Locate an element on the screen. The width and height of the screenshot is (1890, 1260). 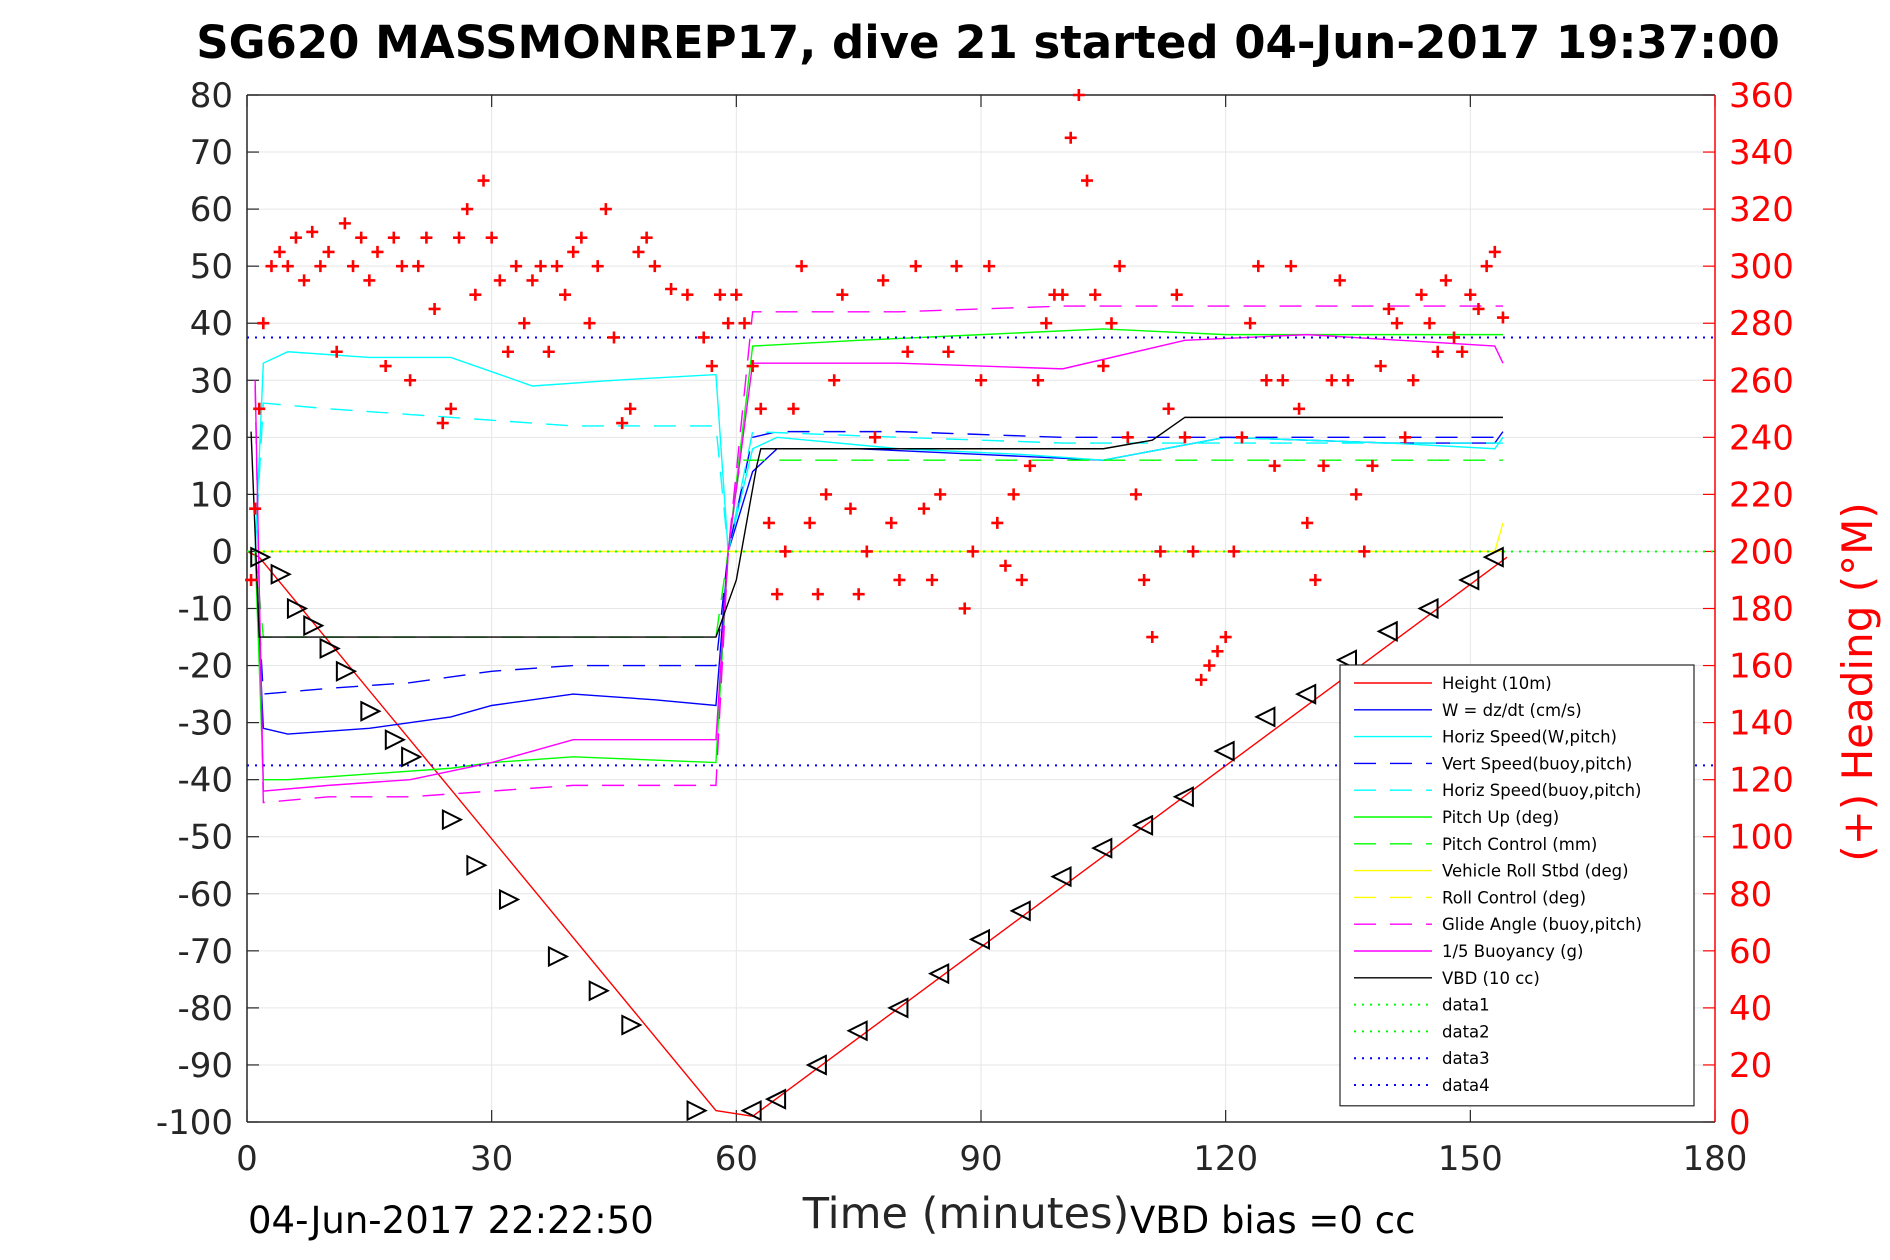
tick-label-right: 280 is located at coordinates (1761, 324).